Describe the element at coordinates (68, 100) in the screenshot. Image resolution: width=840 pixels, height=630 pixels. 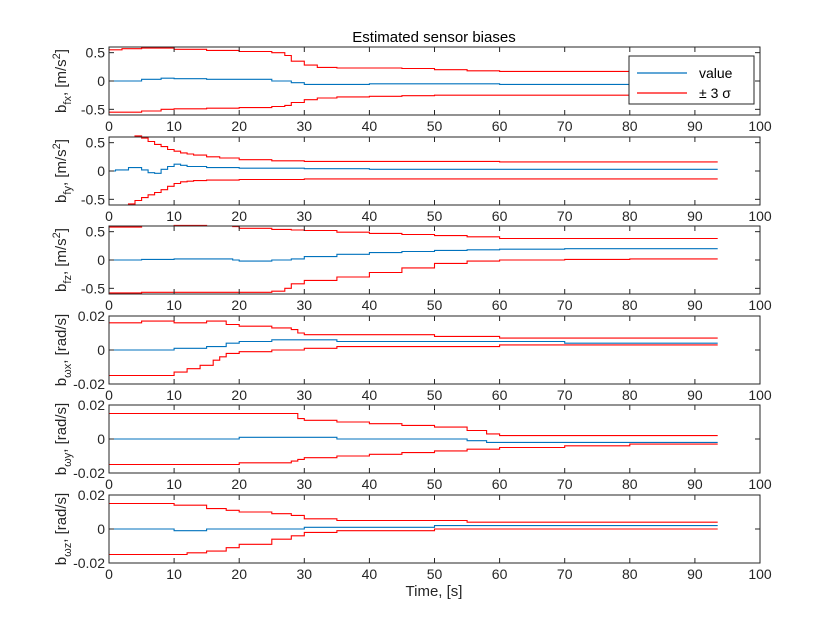
I see `y-axis-label-part: fx` at that location.